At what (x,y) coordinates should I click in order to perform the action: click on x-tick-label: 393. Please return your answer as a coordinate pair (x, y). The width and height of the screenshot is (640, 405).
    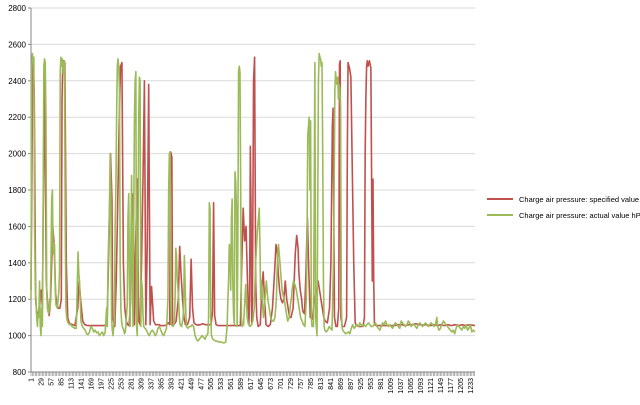
    Looking at the image, I should click on (171, 384).